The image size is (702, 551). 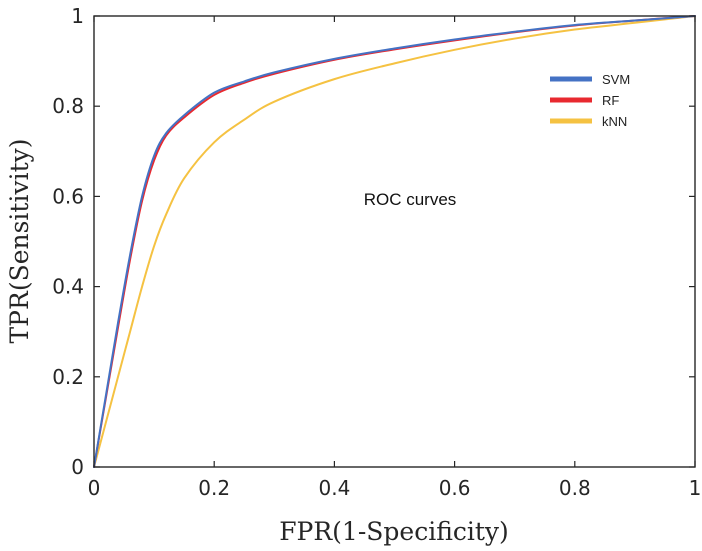 What do you see at coordinates (575, 488) in the screenshot?
I see `x-tick-label: 0.8` at bounding box center [575, 488].